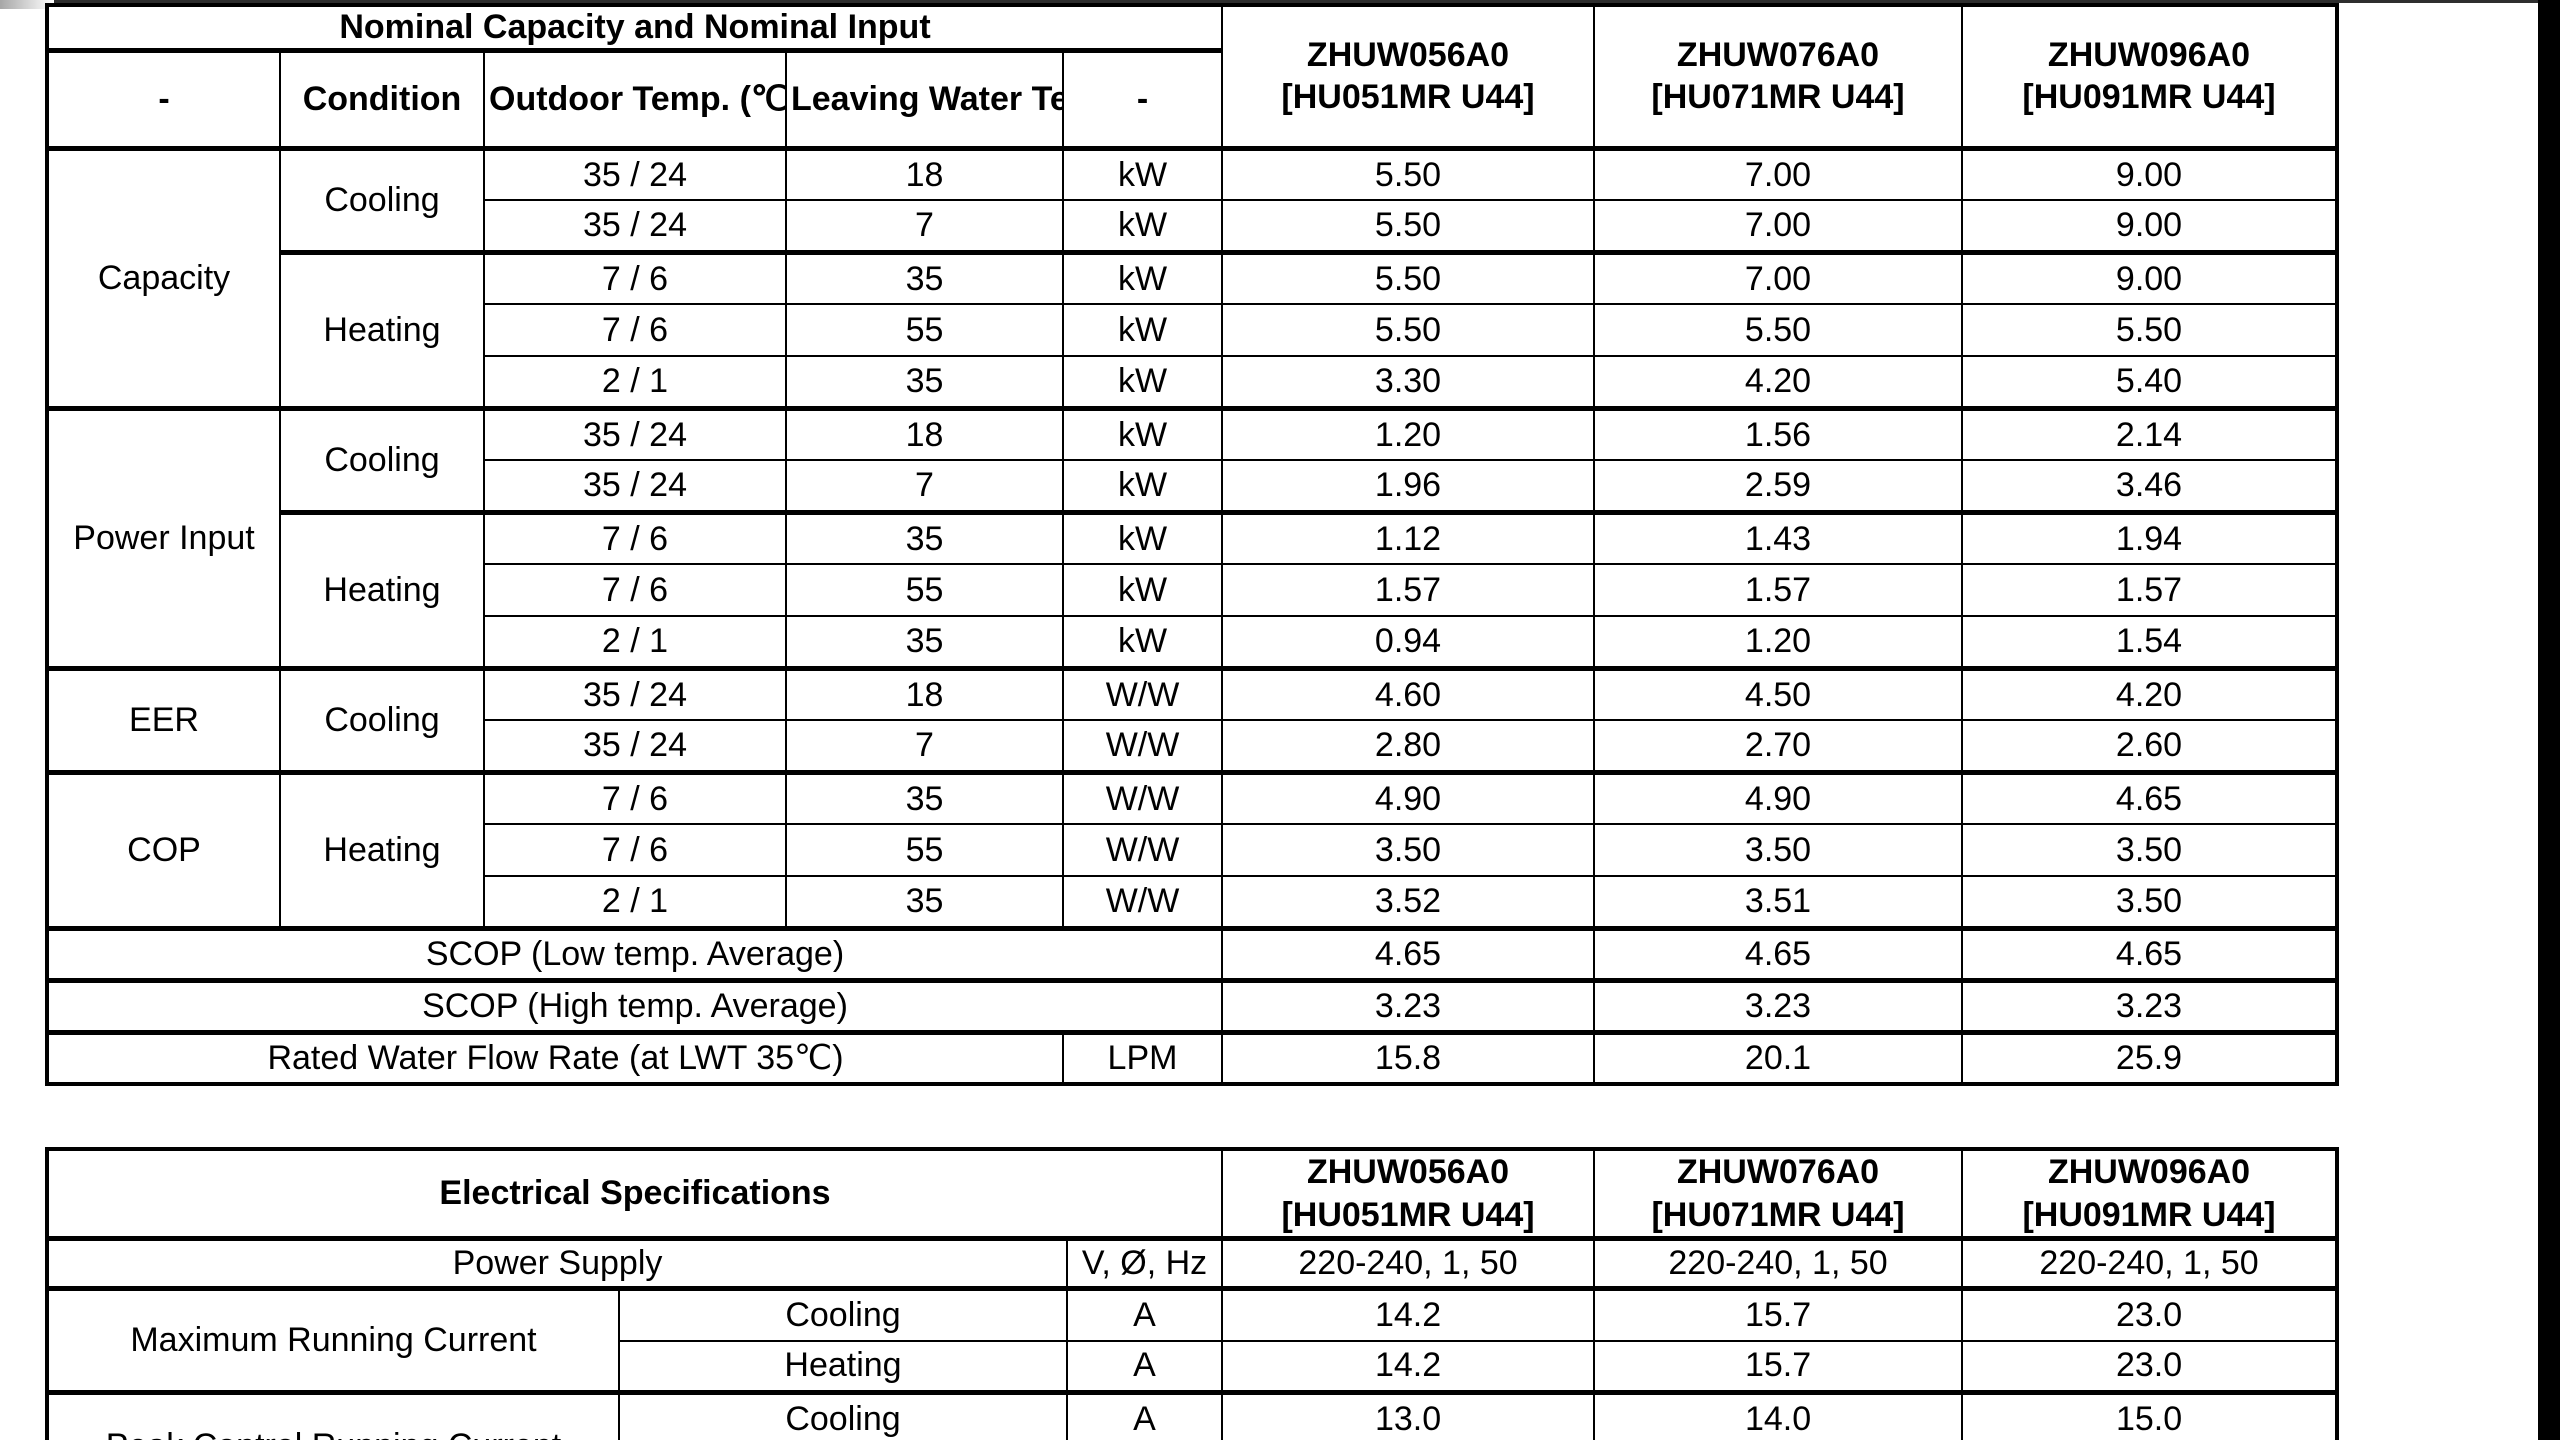 This screenshot has height=1440, width=2560. Describe the element at coordinates (1408, 1415) in the screenshot. I see `data-cell: 13.0` at that location.